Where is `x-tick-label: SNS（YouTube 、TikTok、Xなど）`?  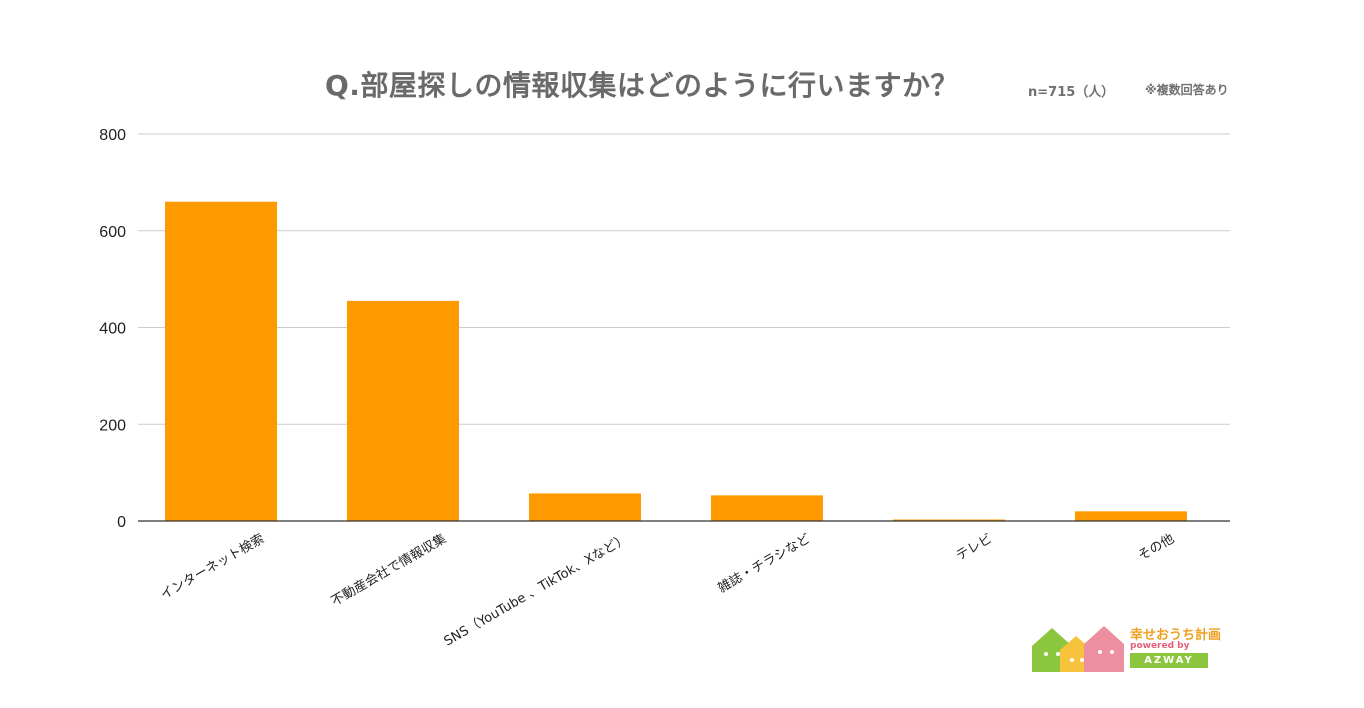 x-tick-label: SNS（YouTube 、TikTok、Xなど） is located at coordinates (536, 590).